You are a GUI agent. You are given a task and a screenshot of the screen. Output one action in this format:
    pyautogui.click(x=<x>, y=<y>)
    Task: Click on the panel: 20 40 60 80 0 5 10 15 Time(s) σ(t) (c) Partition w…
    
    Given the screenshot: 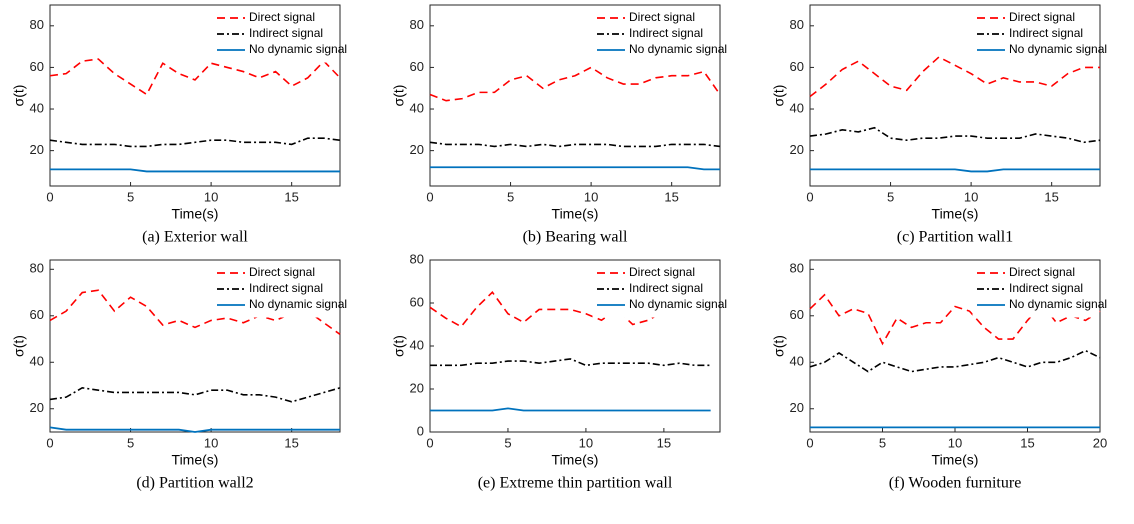 What is the action you would take?
    pyautogui.click(x=939, y=125)
    